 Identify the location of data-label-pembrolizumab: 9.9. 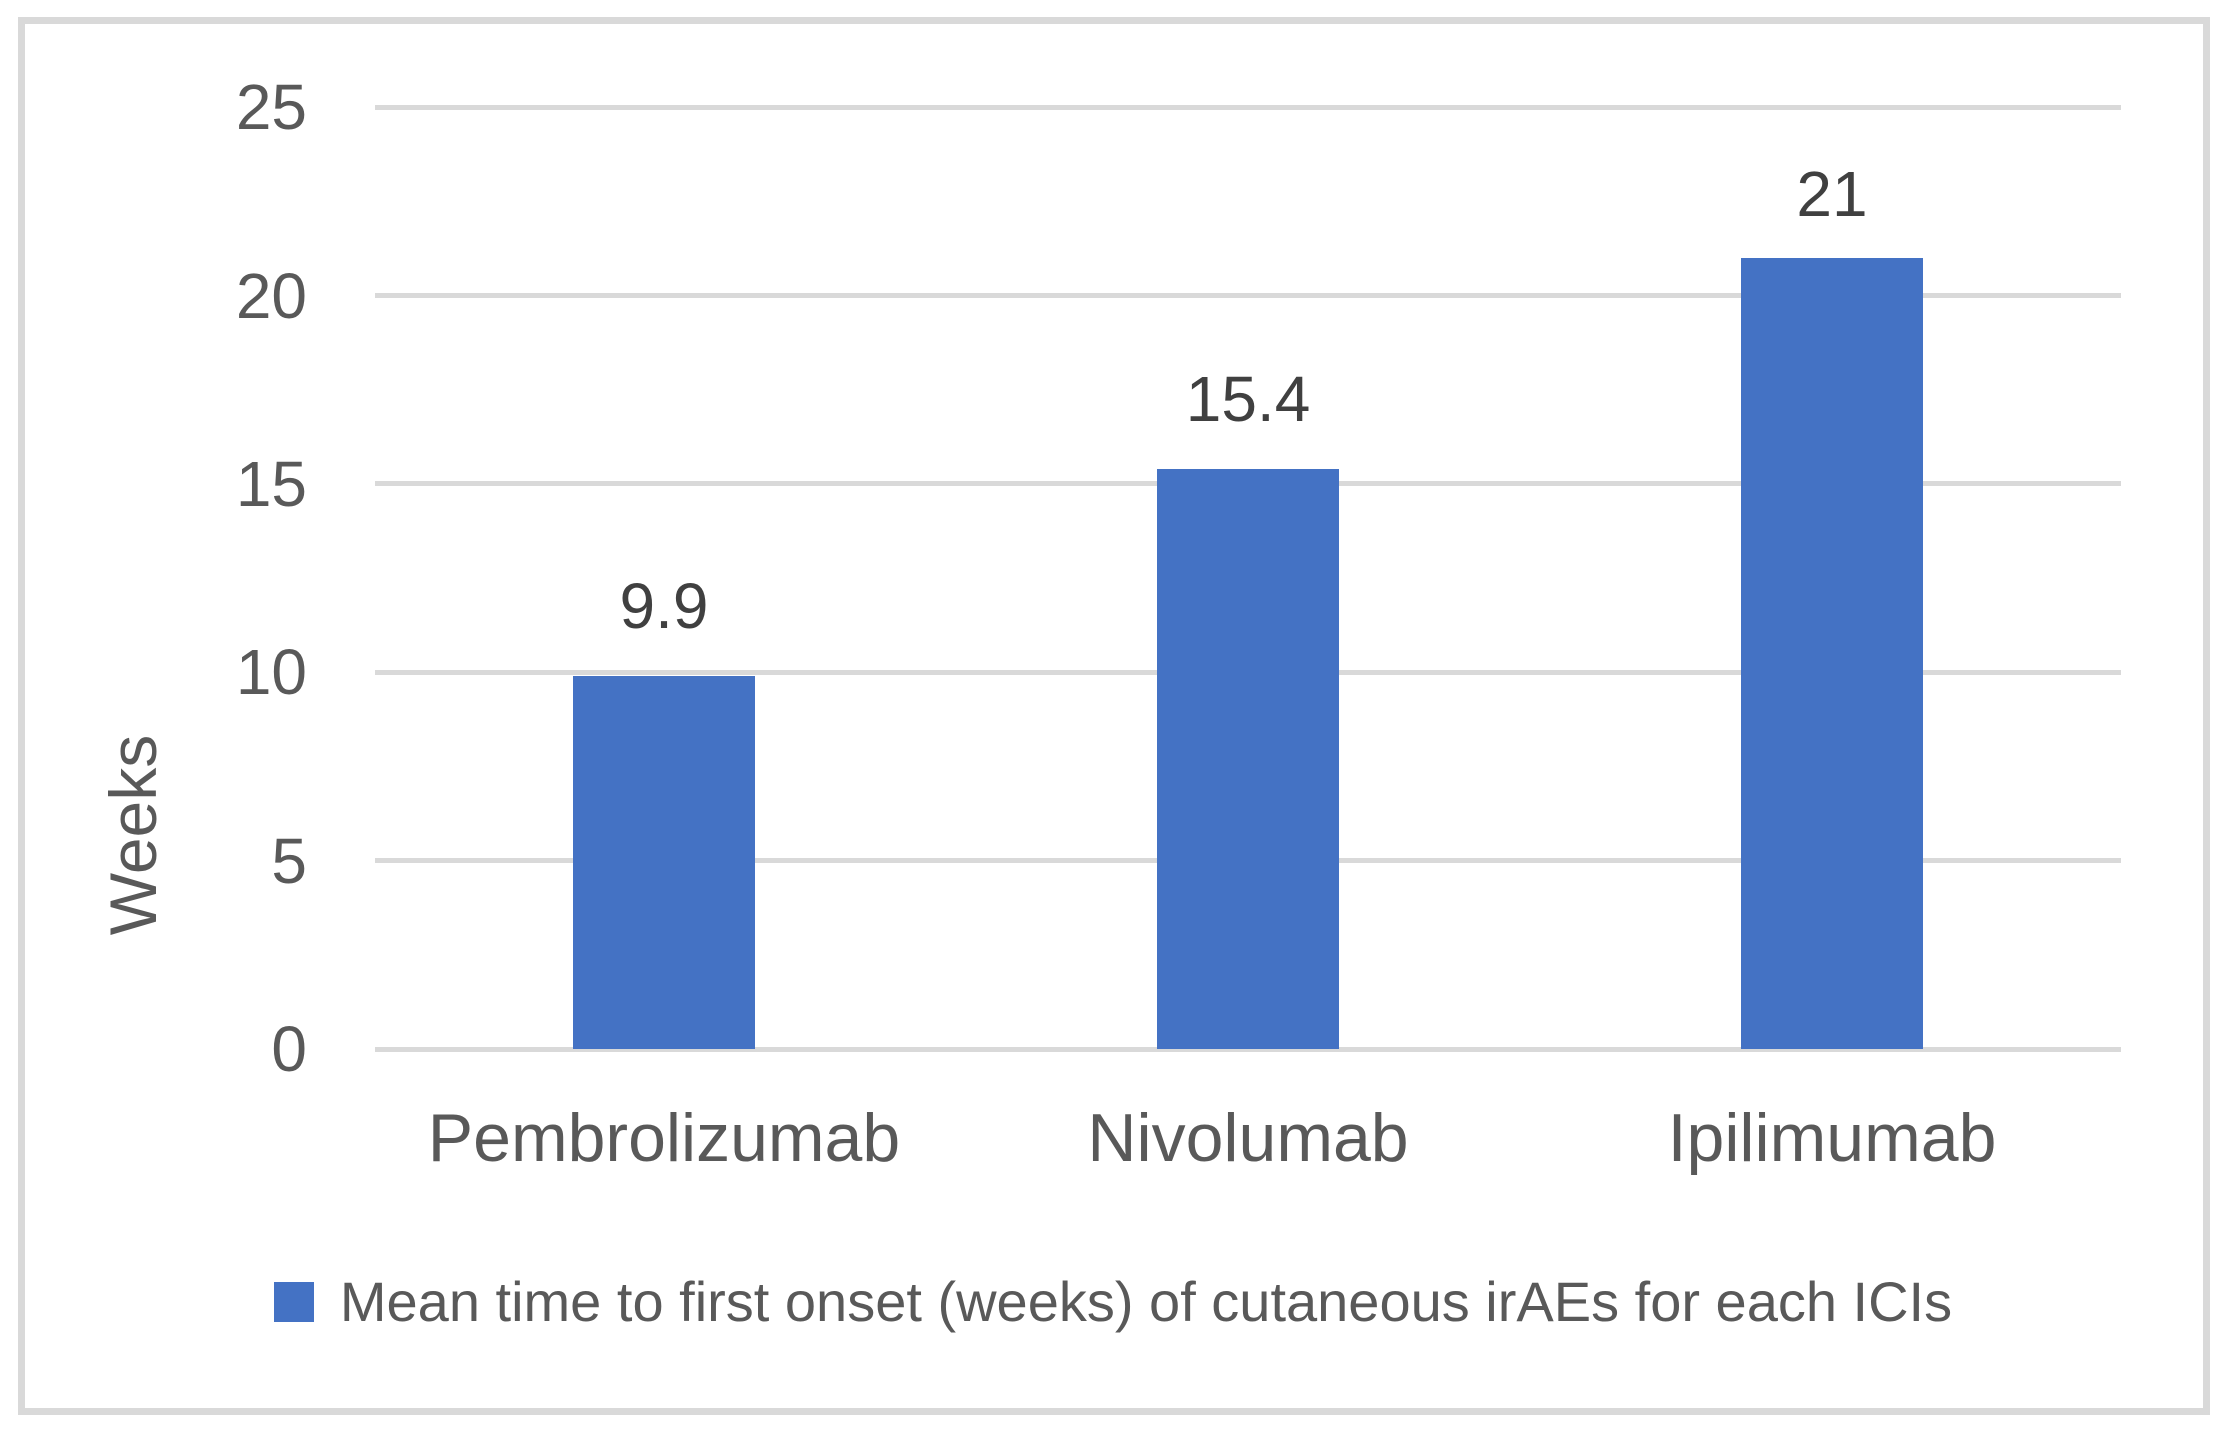
(664, 606).